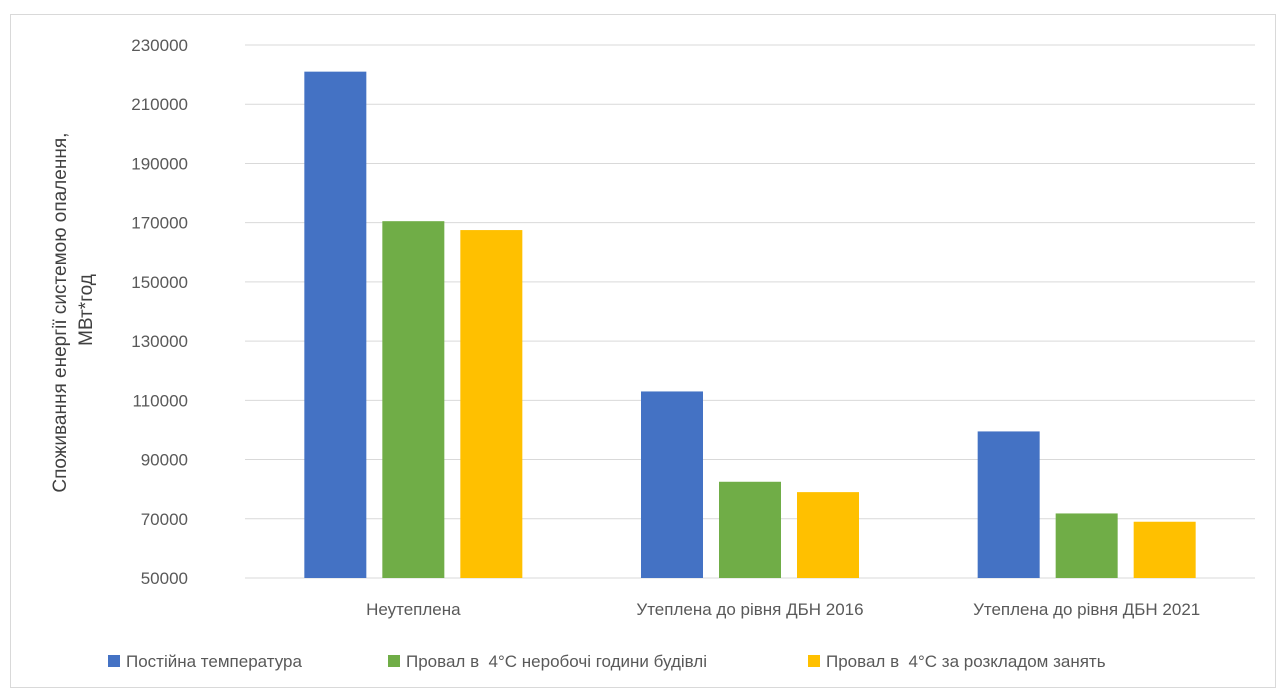 The image size is (1285, 696). I want to click on y-tick-label: 90000, so click(164, 460).